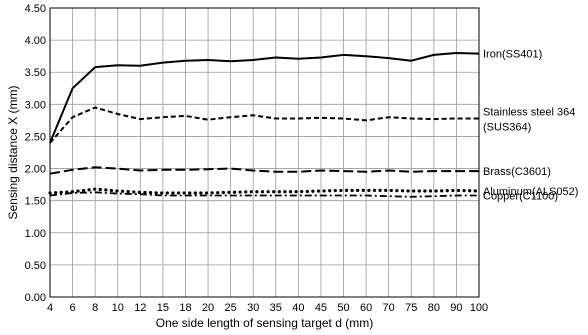  I want to click on x-tick-label: 90, so click(456, 308).